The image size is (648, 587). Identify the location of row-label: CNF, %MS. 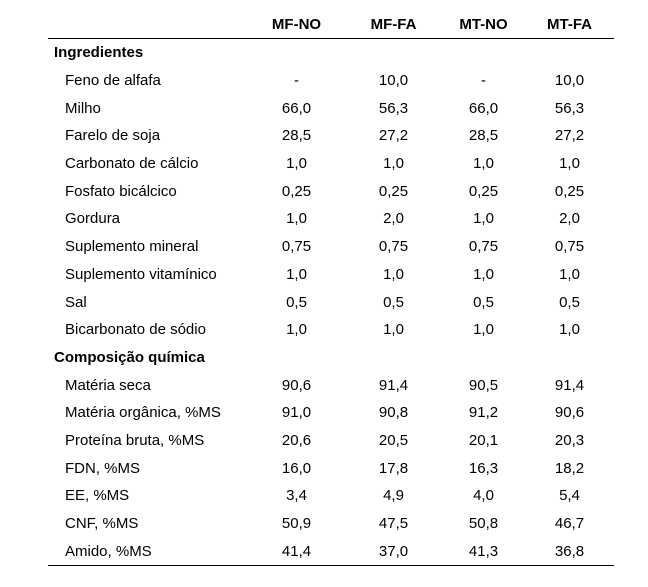
(102, 524).